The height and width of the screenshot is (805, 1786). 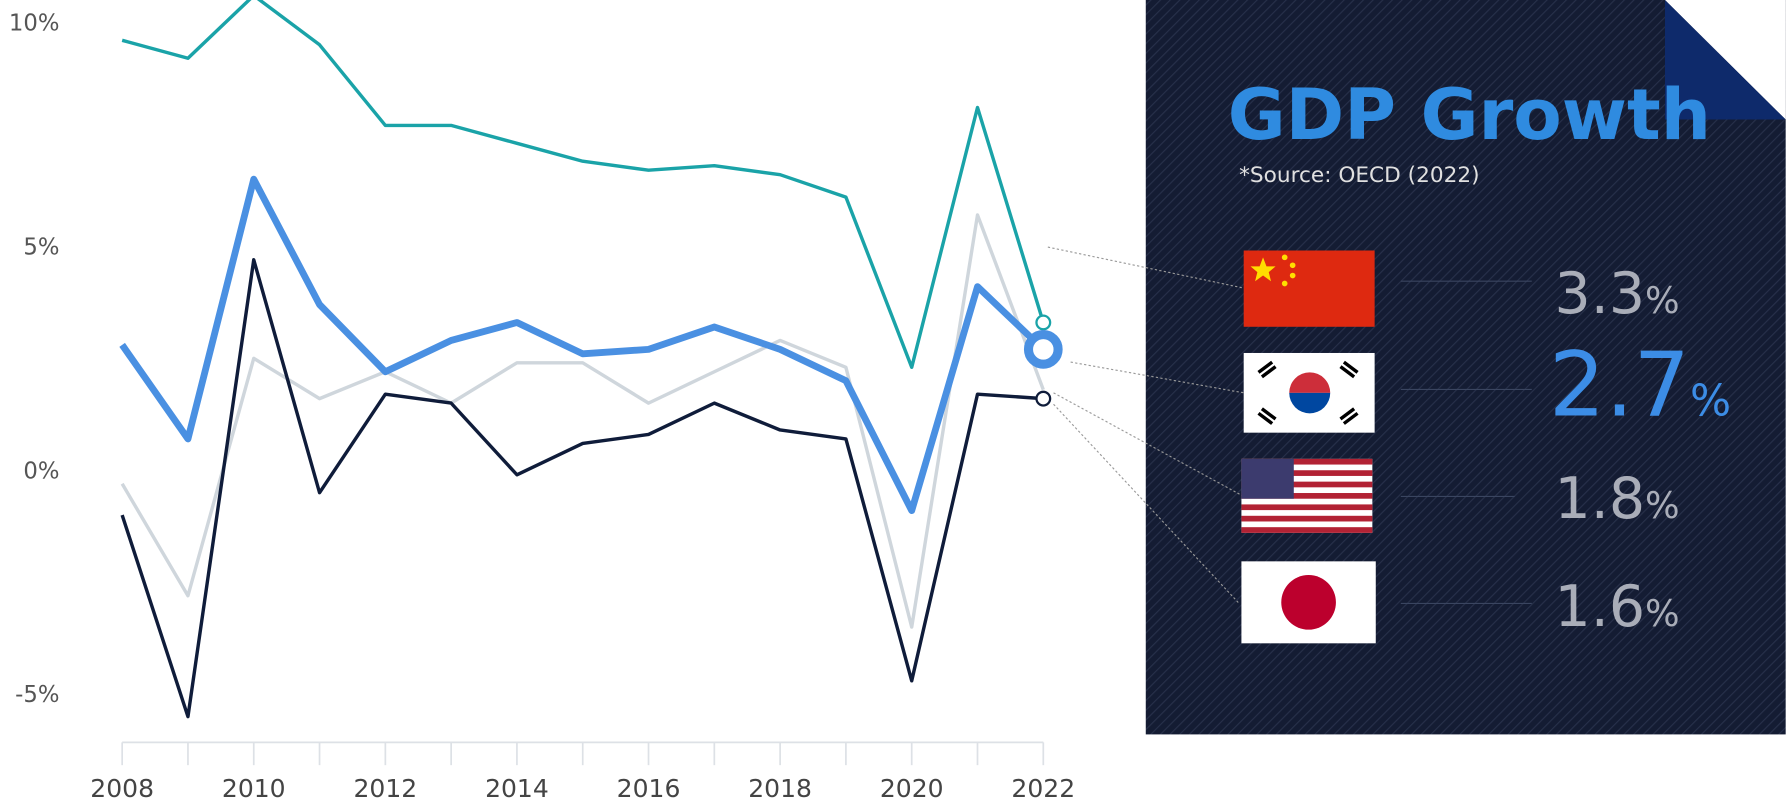 I want to click on callout-value: 1.6, so click(x=1600, y=607).